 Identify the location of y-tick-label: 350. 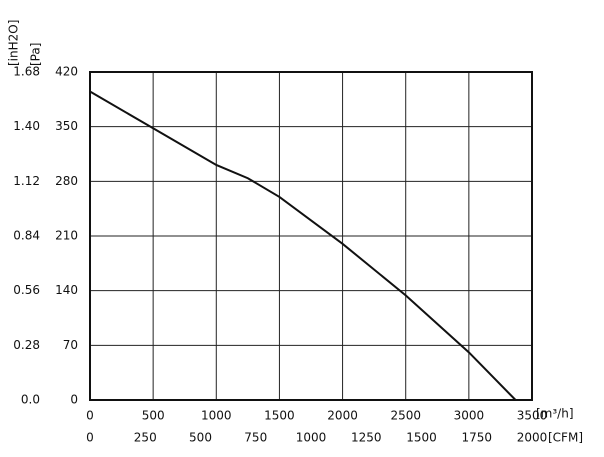
(66, 126).